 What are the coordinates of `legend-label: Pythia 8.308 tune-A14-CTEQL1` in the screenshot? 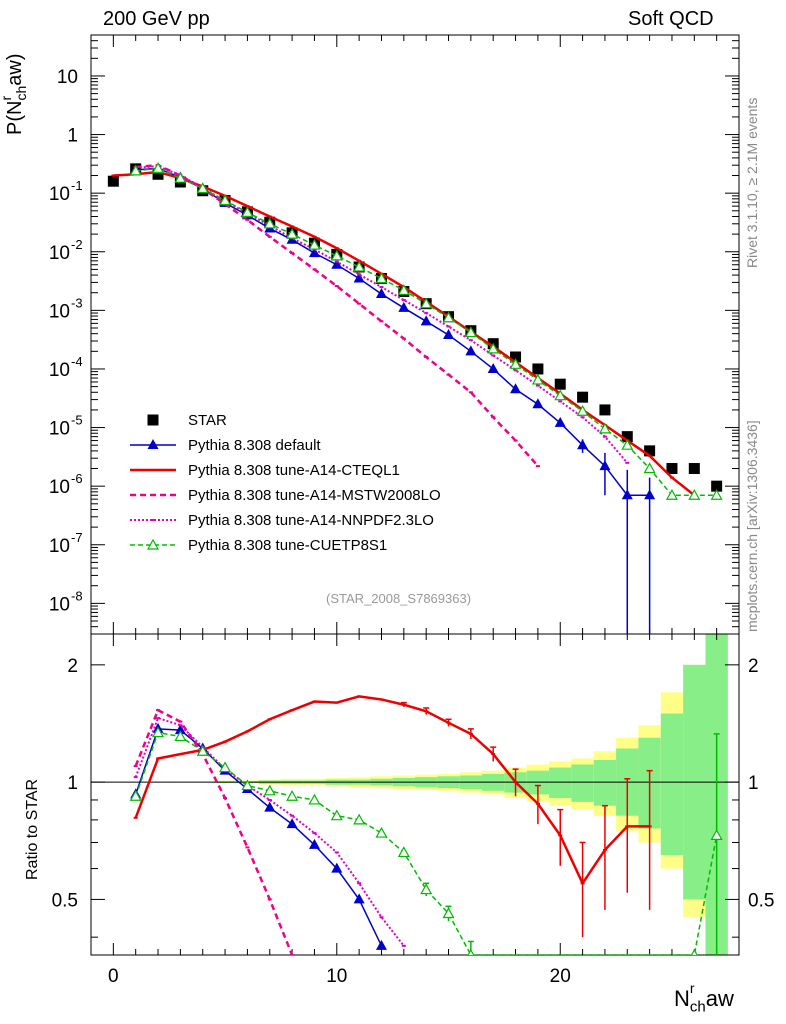 It's located at (294, 470).